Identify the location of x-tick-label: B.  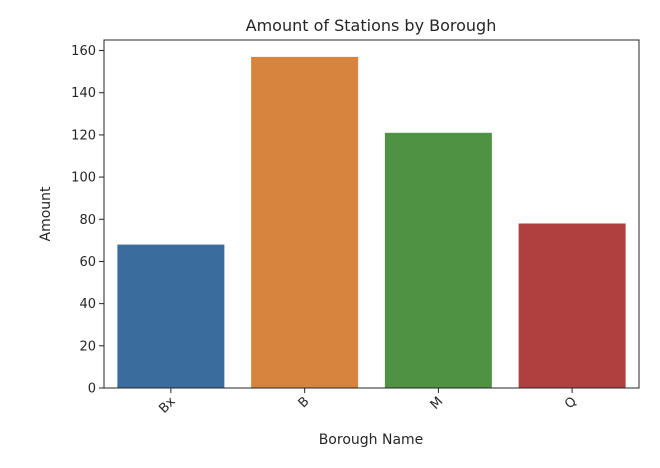
(304, 402).